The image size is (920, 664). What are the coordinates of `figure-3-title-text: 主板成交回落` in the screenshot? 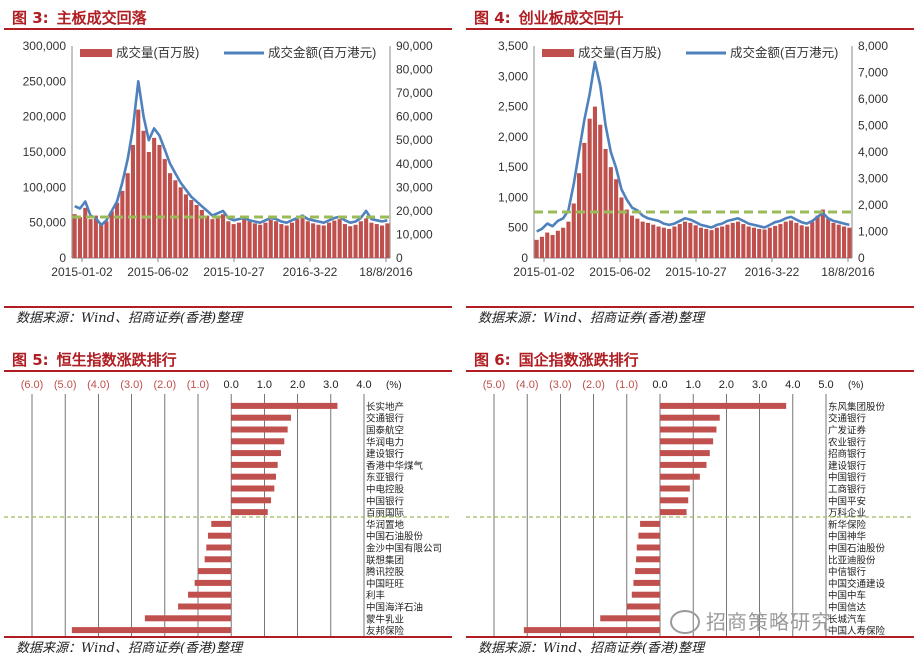 It's located at (101, 18).